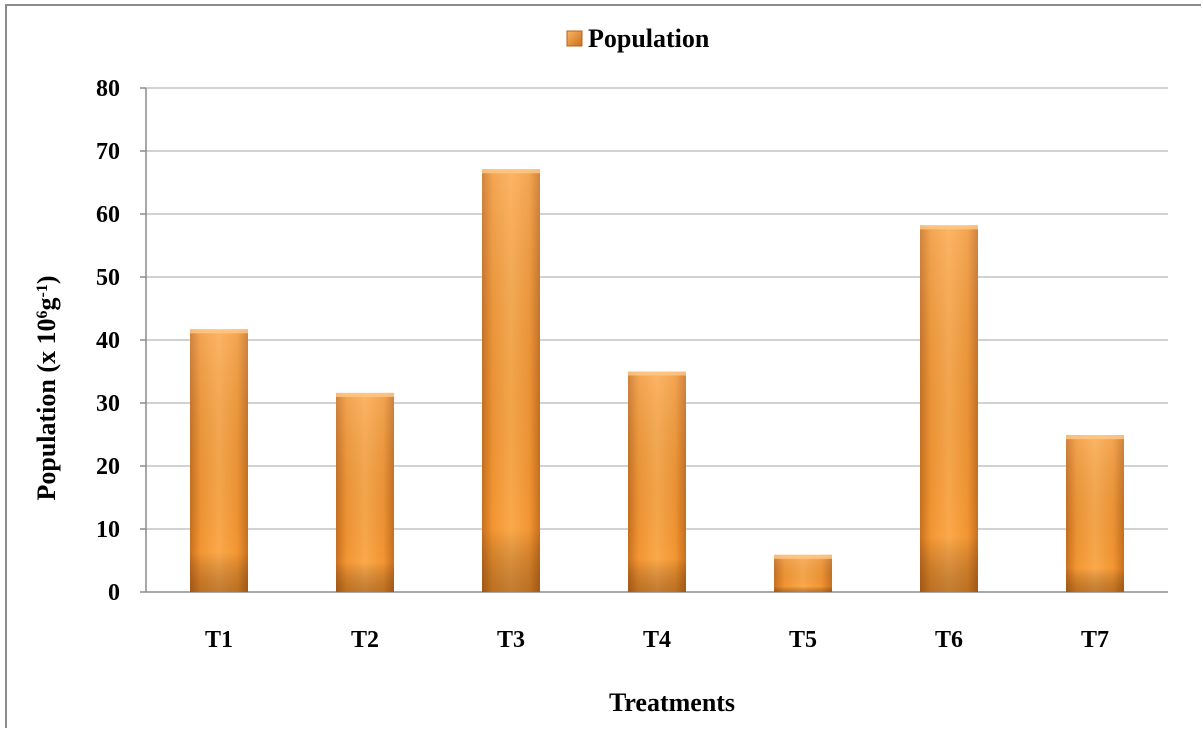 This screenshot has width=1203, height=729. What do you see at coordinates (672, 702) in the screenshot?
I see `x-axis-title: Treatments` at bounding box center [672, 702].